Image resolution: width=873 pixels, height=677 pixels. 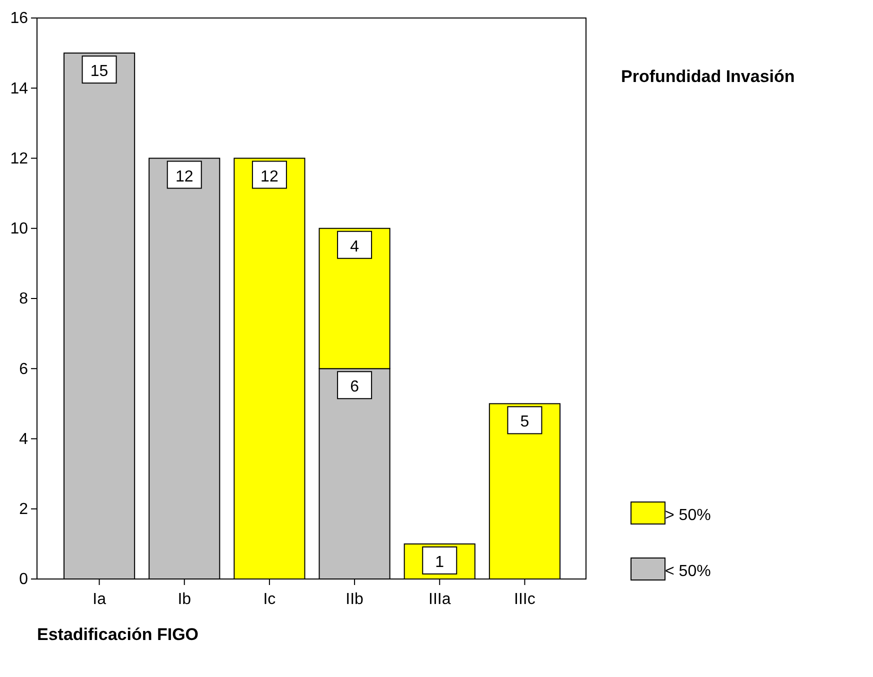 What do you see at coordinates (23, 369) in the screenshot?
I see `y-tick-label: 6` at bounding box center [23, 369].